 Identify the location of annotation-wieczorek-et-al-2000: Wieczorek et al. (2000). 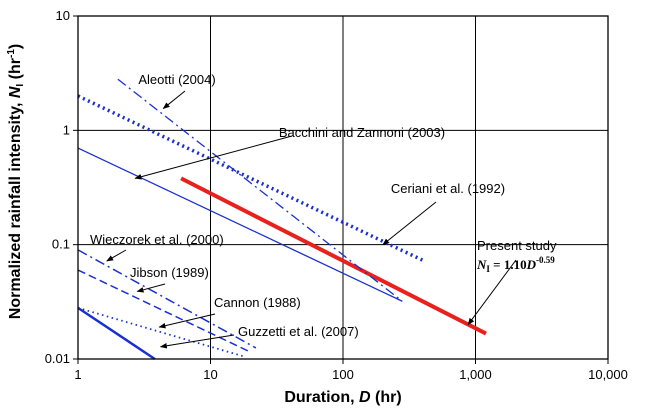
(157, 247).